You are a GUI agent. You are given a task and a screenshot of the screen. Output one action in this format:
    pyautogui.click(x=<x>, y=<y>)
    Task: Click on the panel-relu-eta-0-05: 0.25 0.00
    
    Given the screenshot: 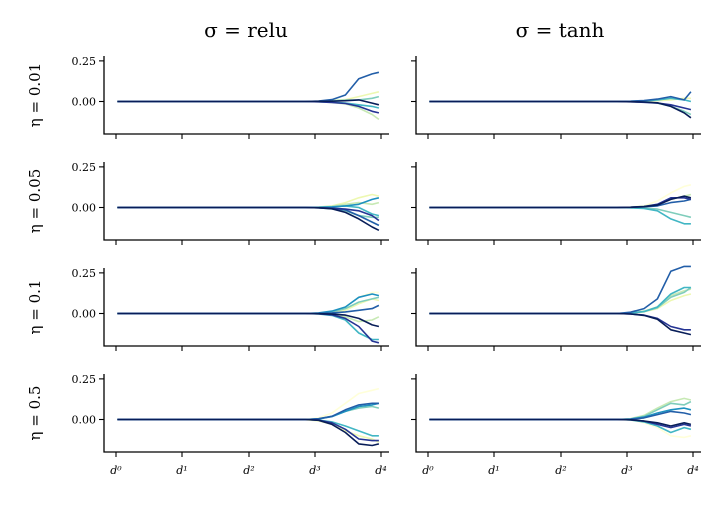 What is the action you would take?
    pyautogui.click(x=230, y=203)
    